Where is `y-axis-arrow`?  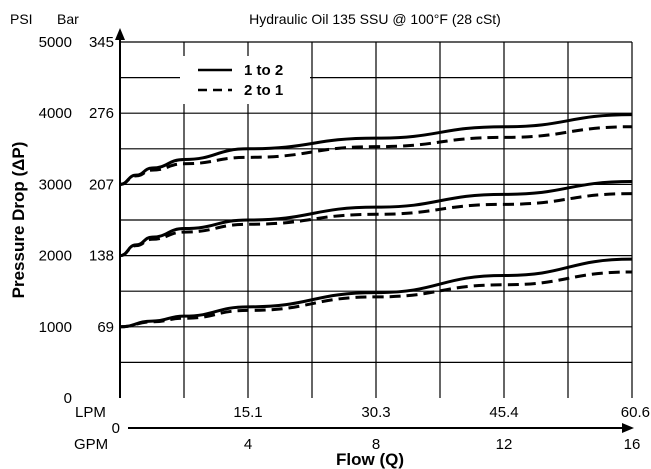 y-axis-arrow is located at coordinates (120, 34).